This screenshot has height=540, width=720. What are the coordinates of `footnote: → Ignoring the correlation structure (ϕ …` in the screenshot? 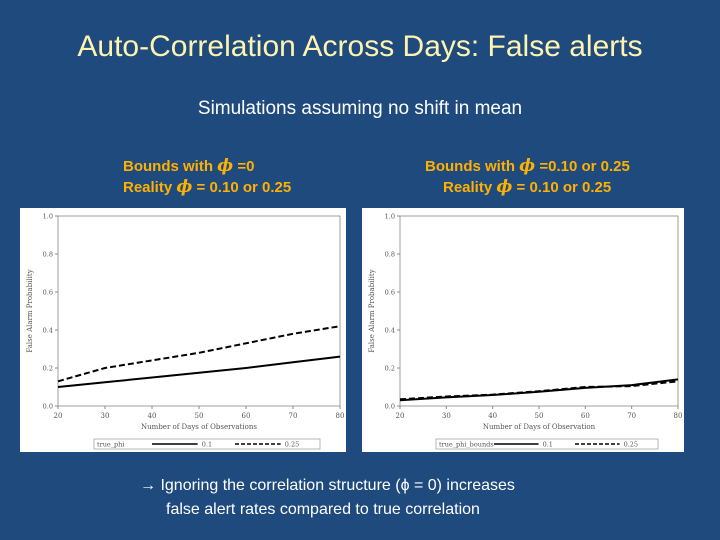 It's located at (420, 498).